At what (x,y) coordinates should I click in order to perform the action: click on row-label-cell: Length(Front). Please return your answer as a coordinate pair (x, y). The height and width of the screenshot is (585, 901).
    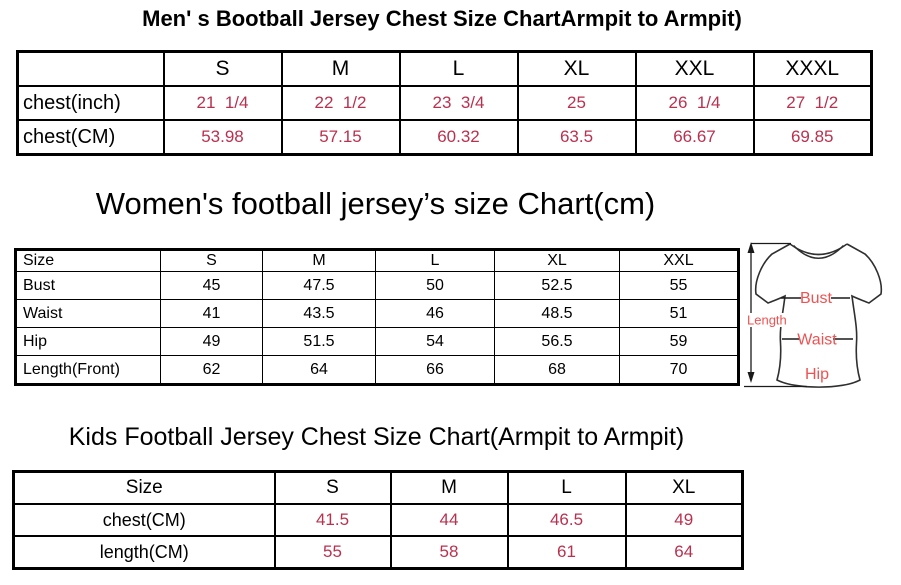
    Looking at the image, I should click on (88, 370).